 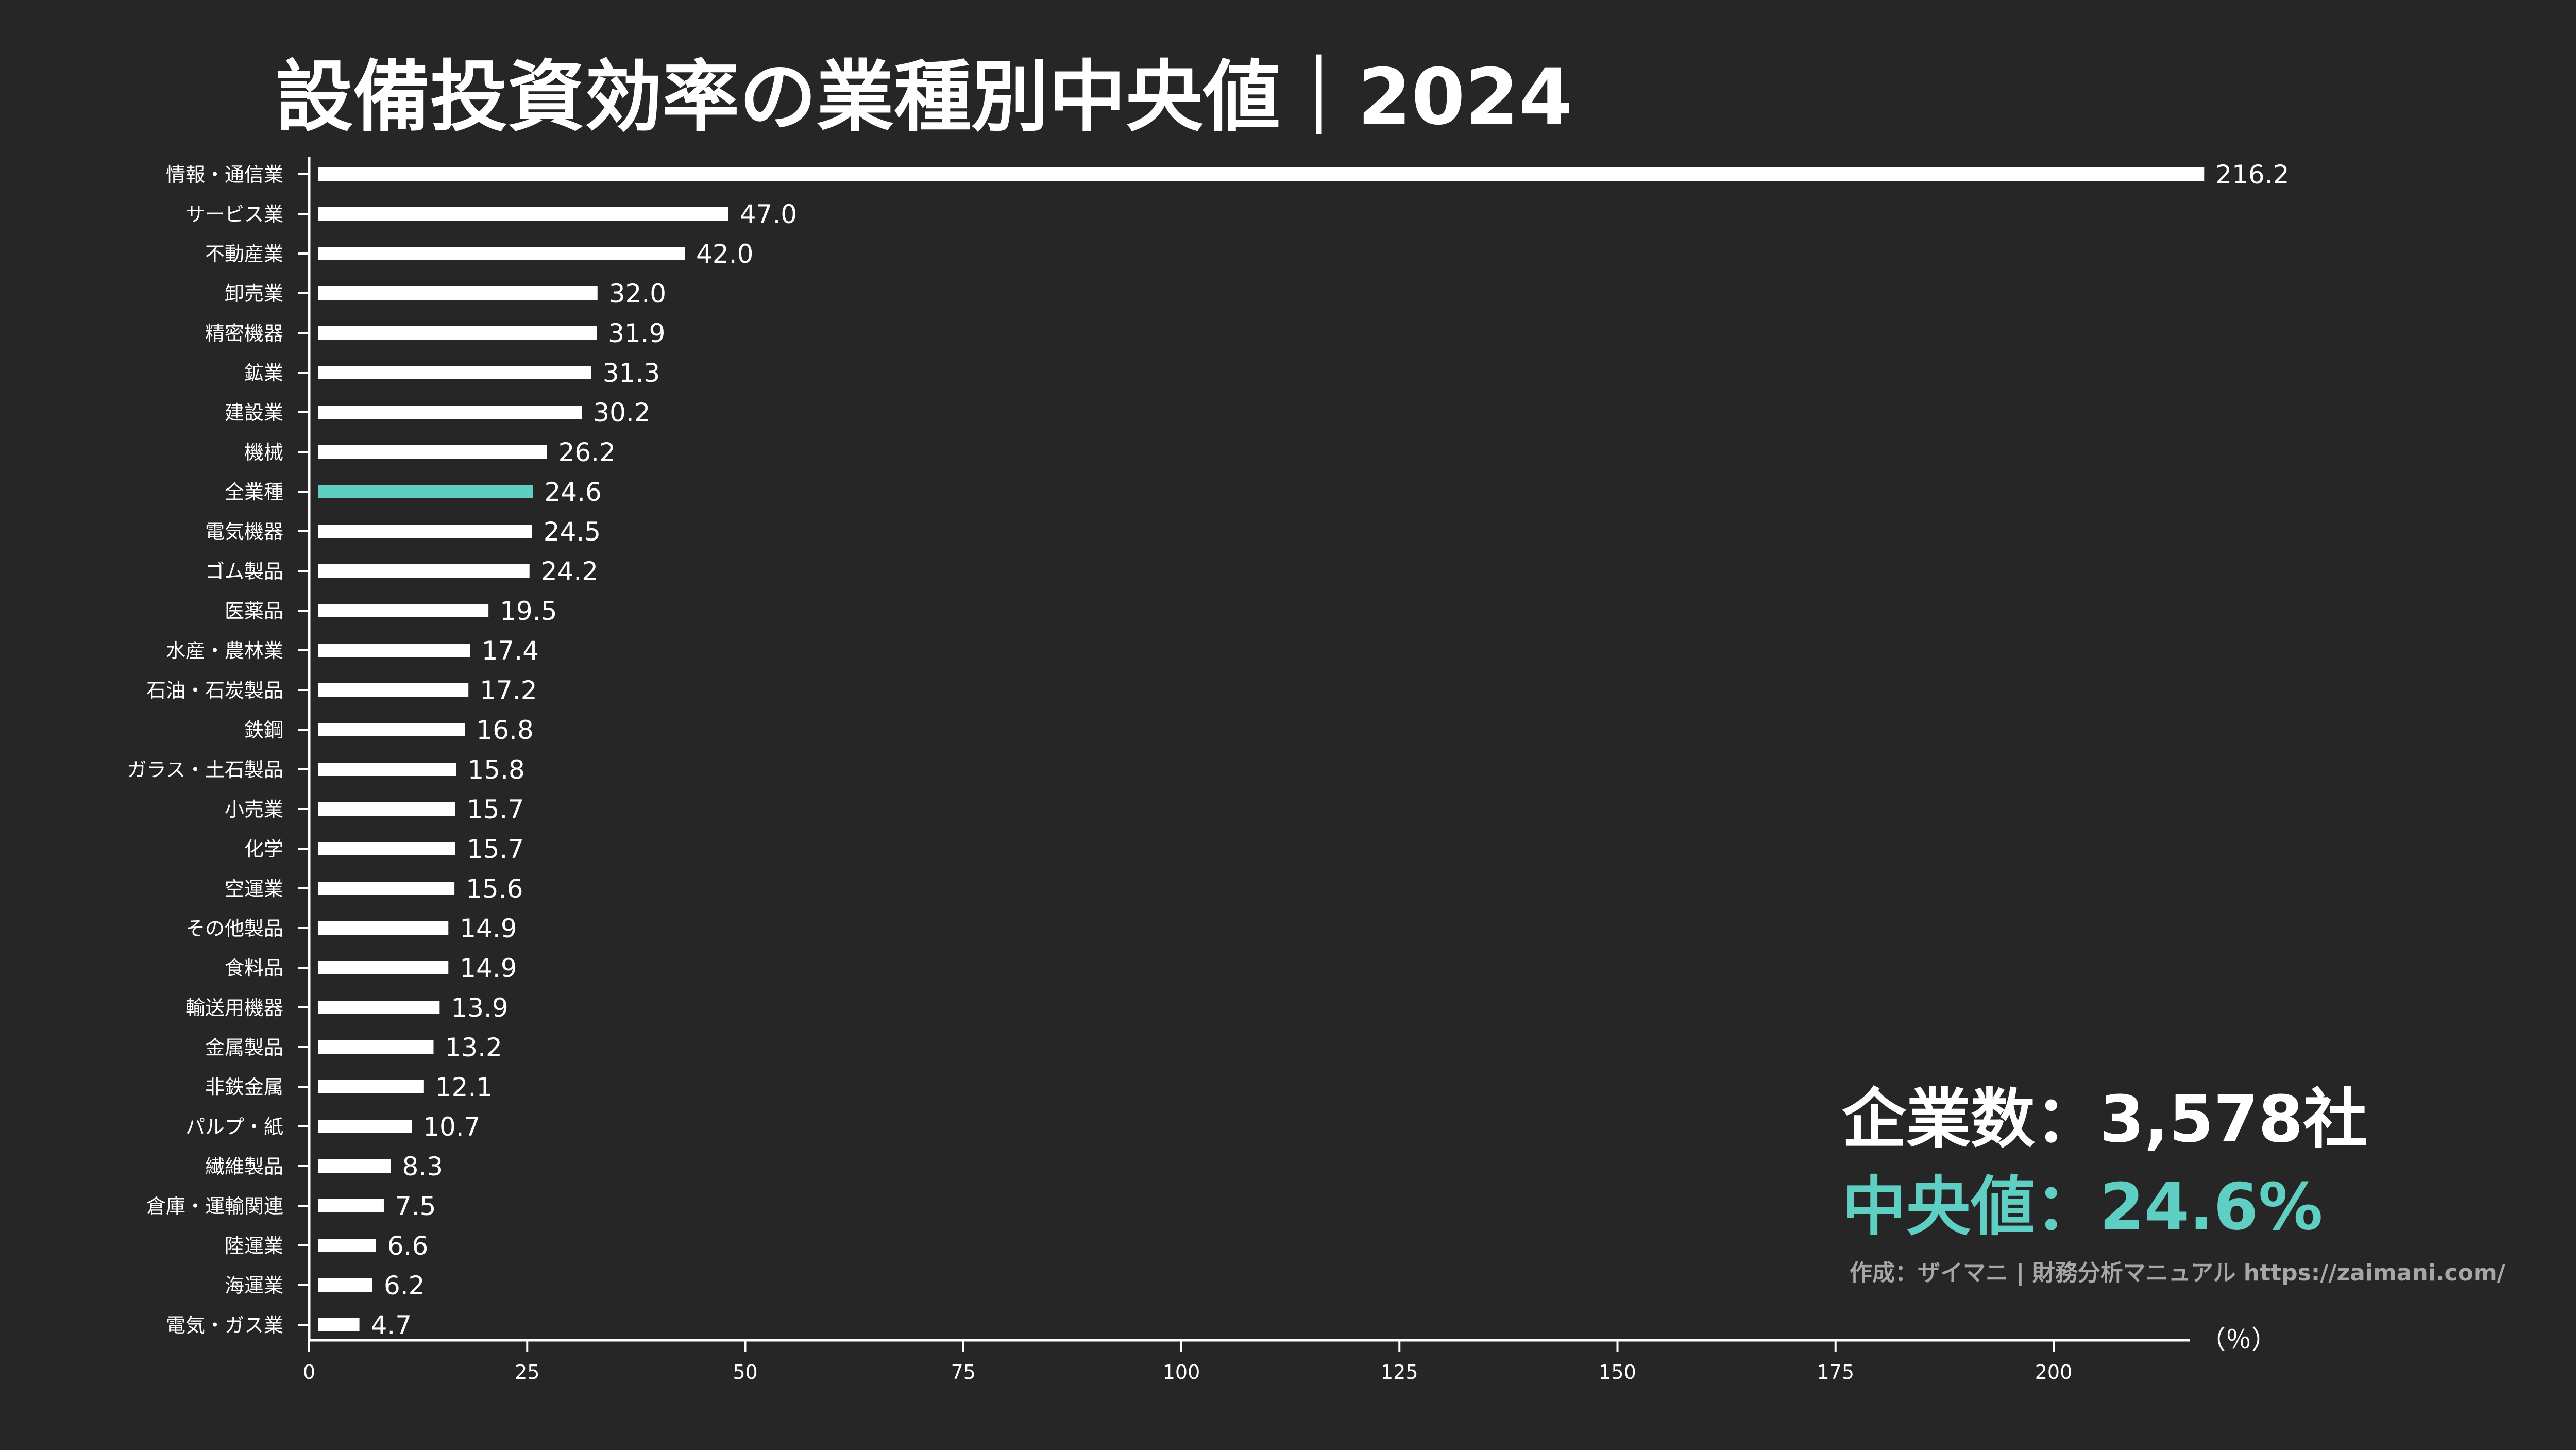 What do you see at coordinates (404, 1286) in the screenshot?
I see `data-label: 6.2` at bounding box center [404, 1286].